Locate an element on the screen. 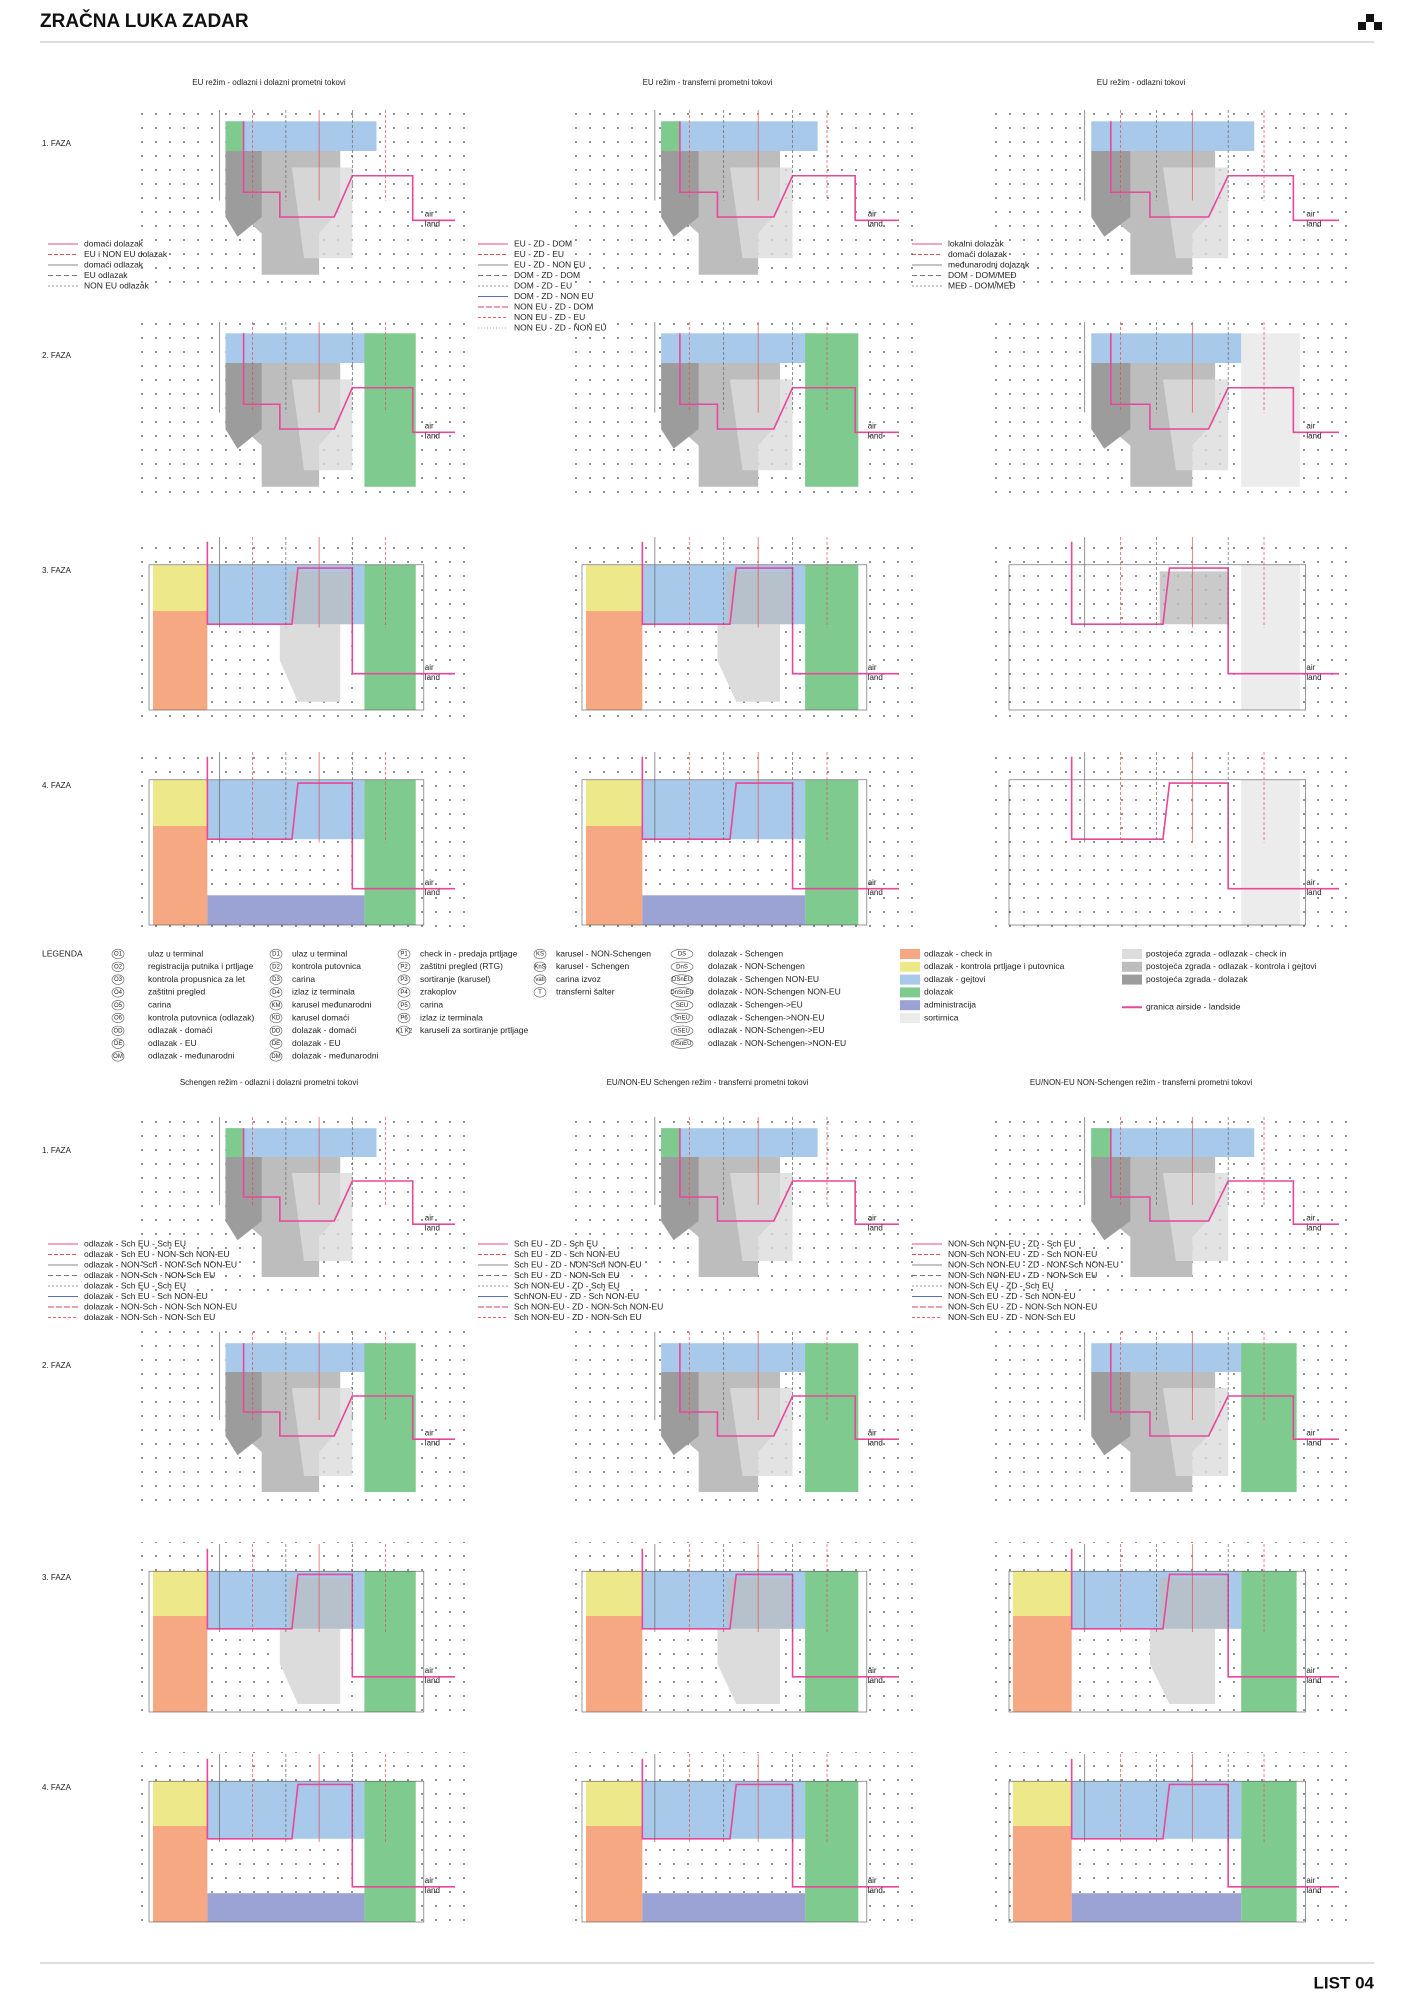  legend-line-label: domaći dolazak is located at coordinates (978, 254).